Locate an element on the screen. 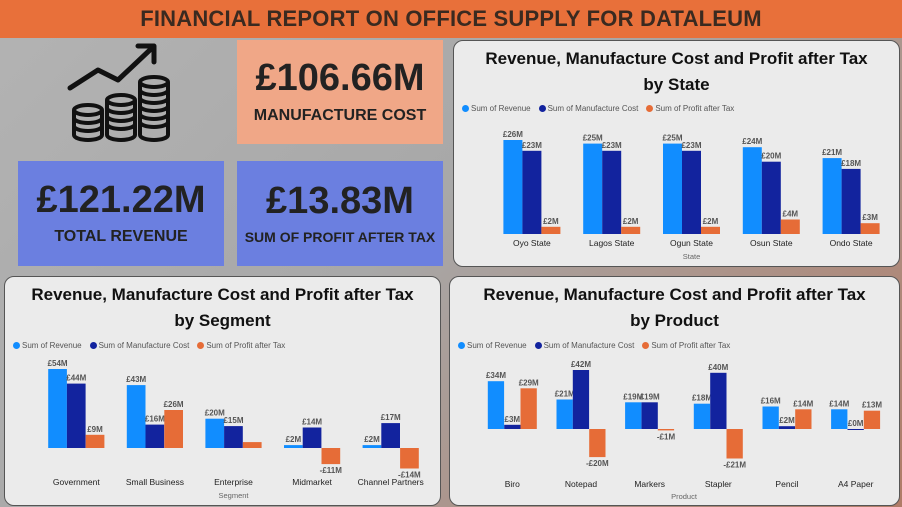 Image resolution: width=902 pixels, height=507 pixels. data-label: £13M is located at coordinates (872, 405).